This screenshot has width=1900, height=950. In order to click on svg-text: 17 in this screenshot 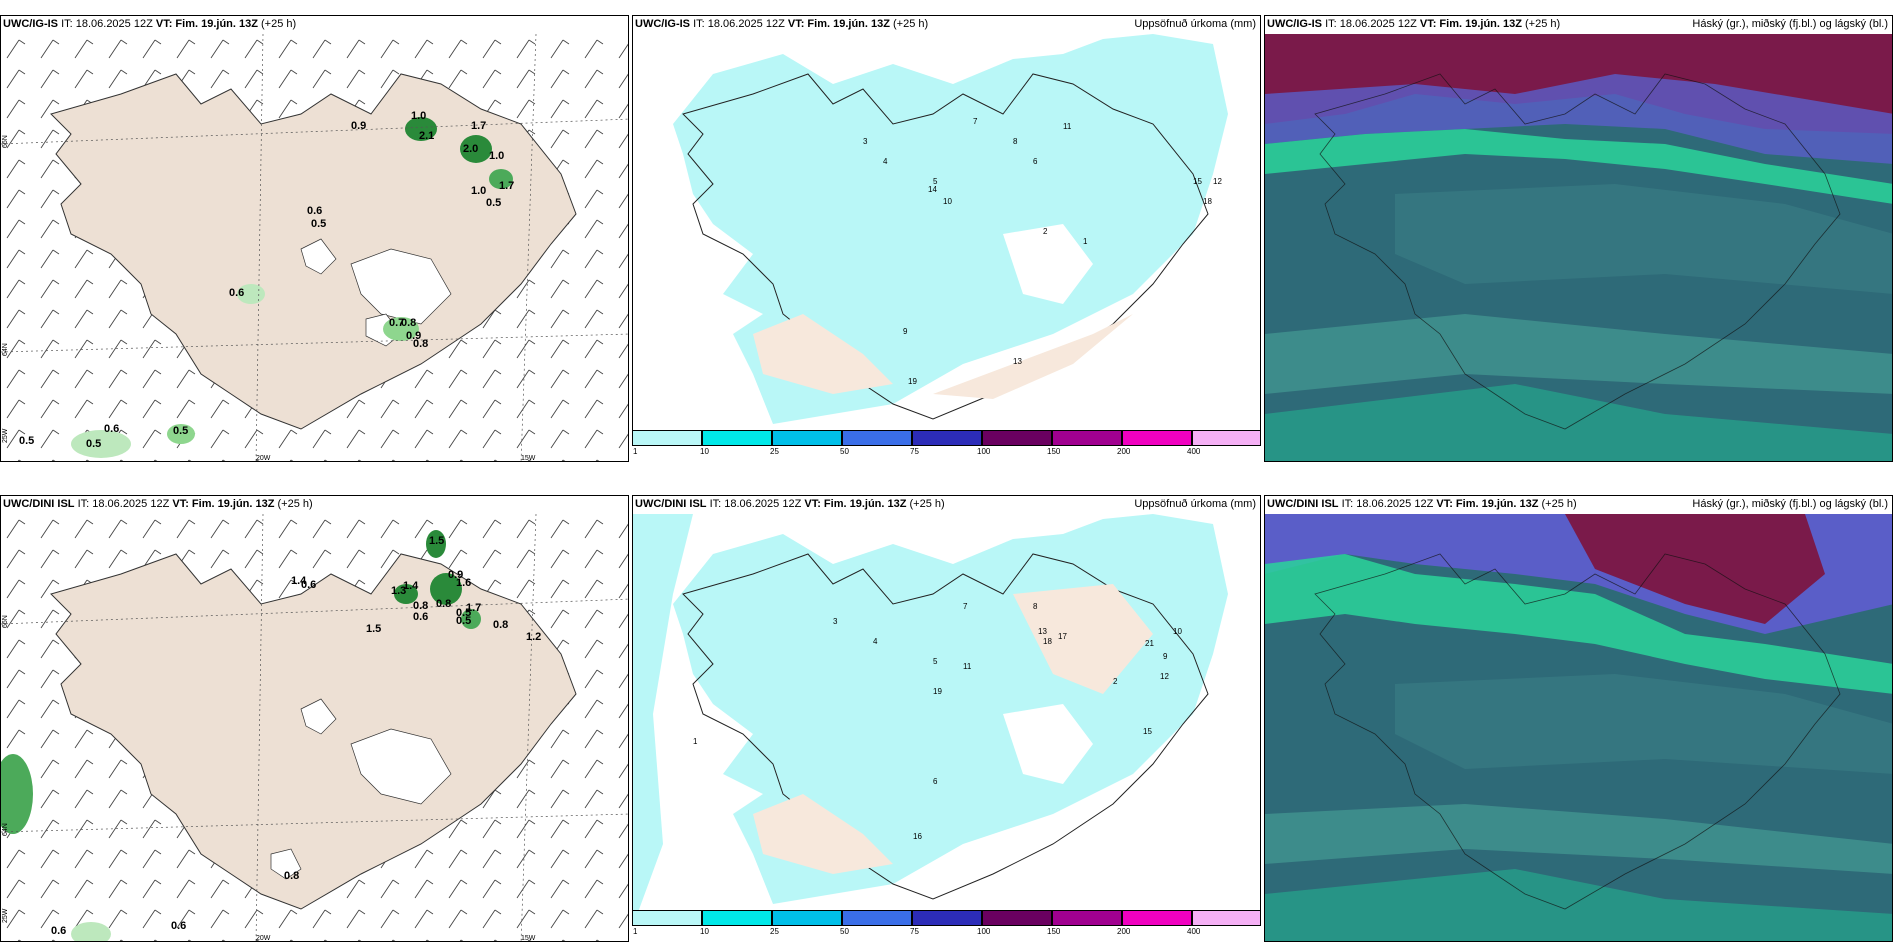, I will do `click(1062, 636)`.